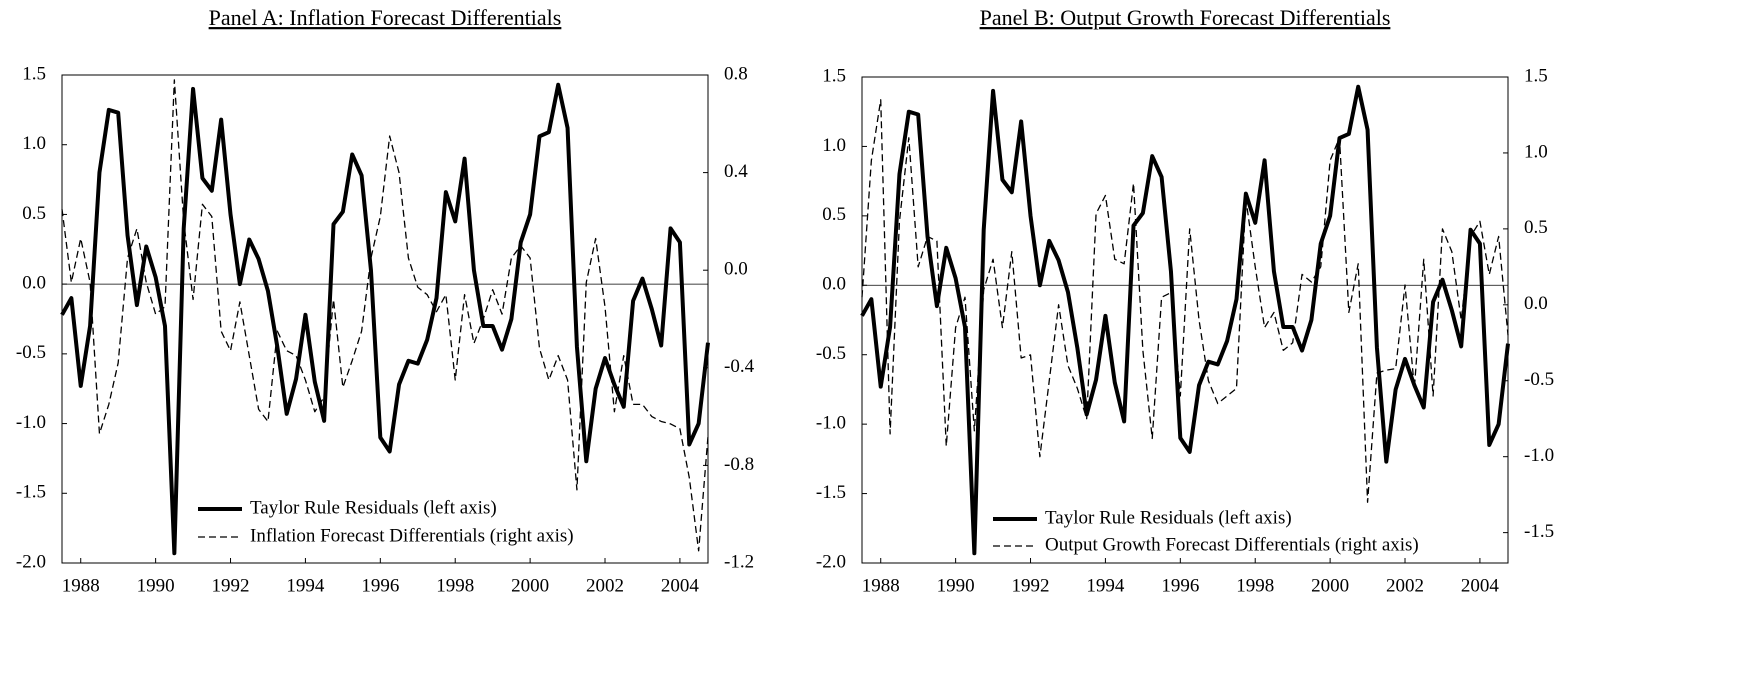  I want to click on y2-tick-label: -0.4, so click(739, 366).